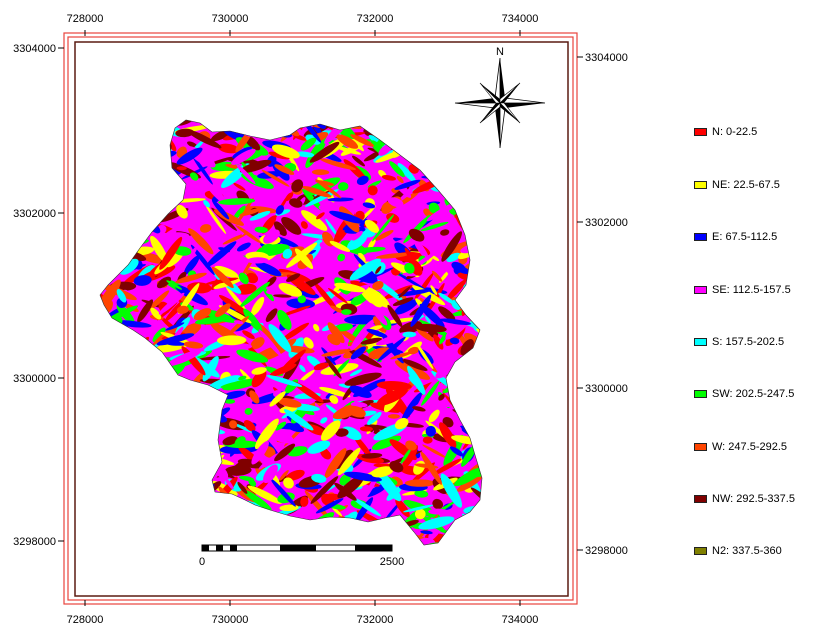 The image size is (821, 633). I want to click on left-tick-label: 3300000, so click(34, 379).